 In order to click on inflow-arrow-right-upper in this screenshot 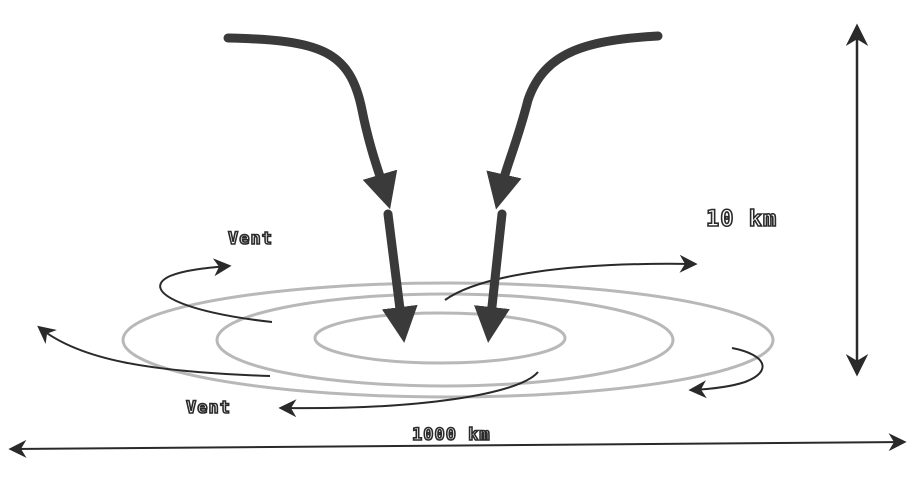, I will do `click(574, 120)`.